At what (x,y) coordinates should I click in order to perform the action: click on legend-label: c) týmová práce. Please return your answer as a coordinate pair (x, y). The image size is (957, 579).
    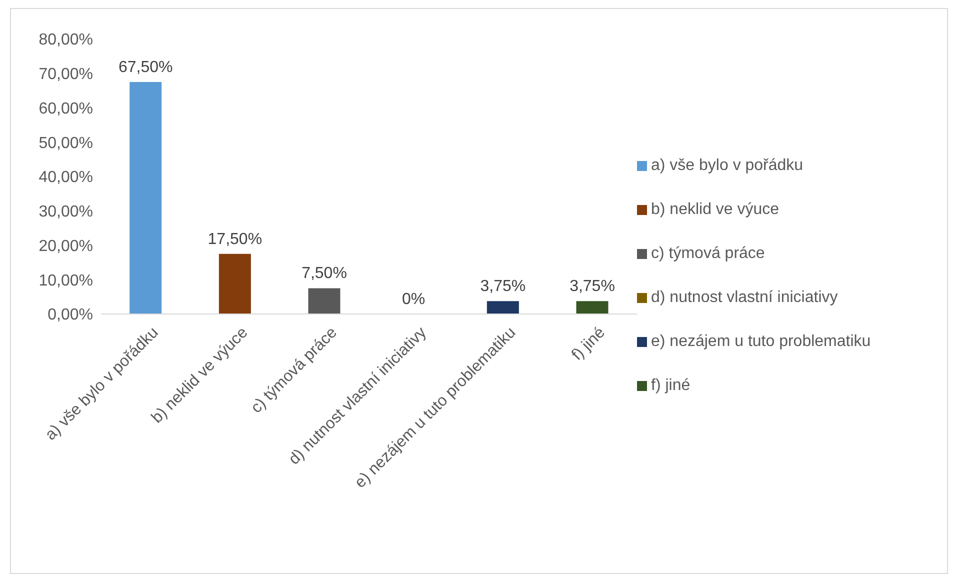
    Looking at the image, I should click on (708, 253).